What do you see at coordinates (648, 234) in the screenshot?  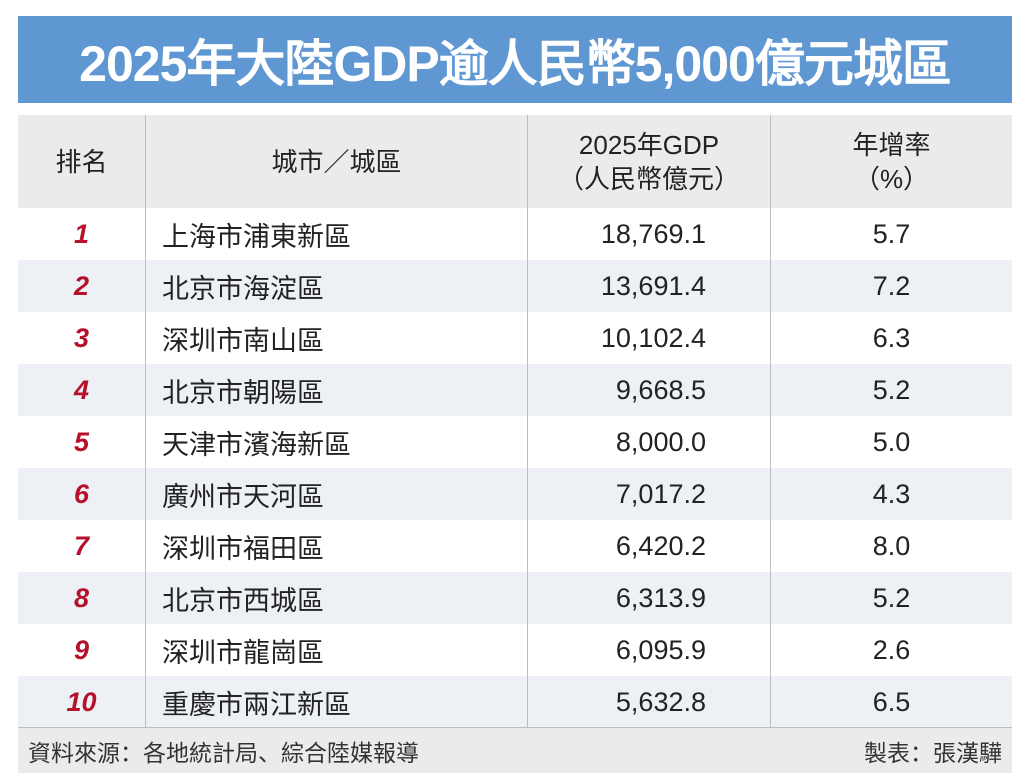 I see `gdp-cell: 18,769.1` at bounding box center [648, 234].